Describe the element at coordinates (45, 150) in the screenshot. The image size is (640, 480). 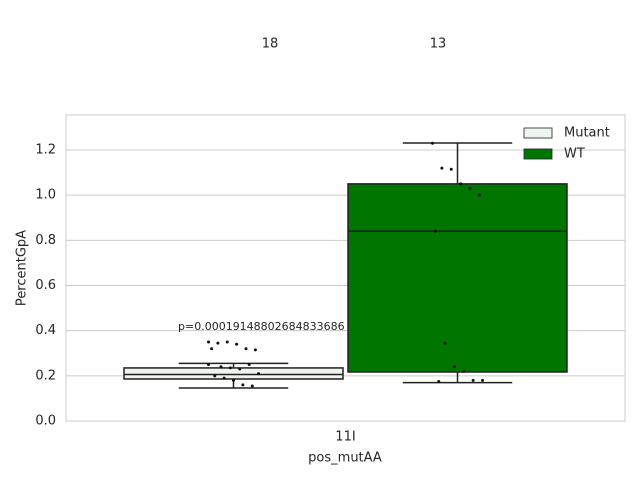
I see `y-tick-label: 1.2` at that location.